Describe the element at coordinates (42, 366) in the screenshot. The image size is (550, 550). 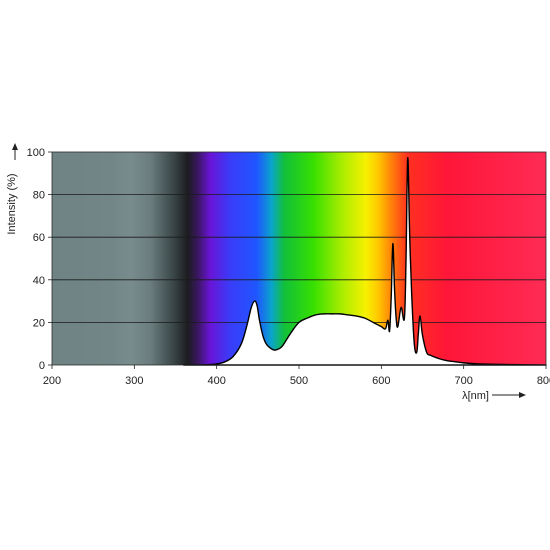
I see `y-tick-label: 0` at that location.